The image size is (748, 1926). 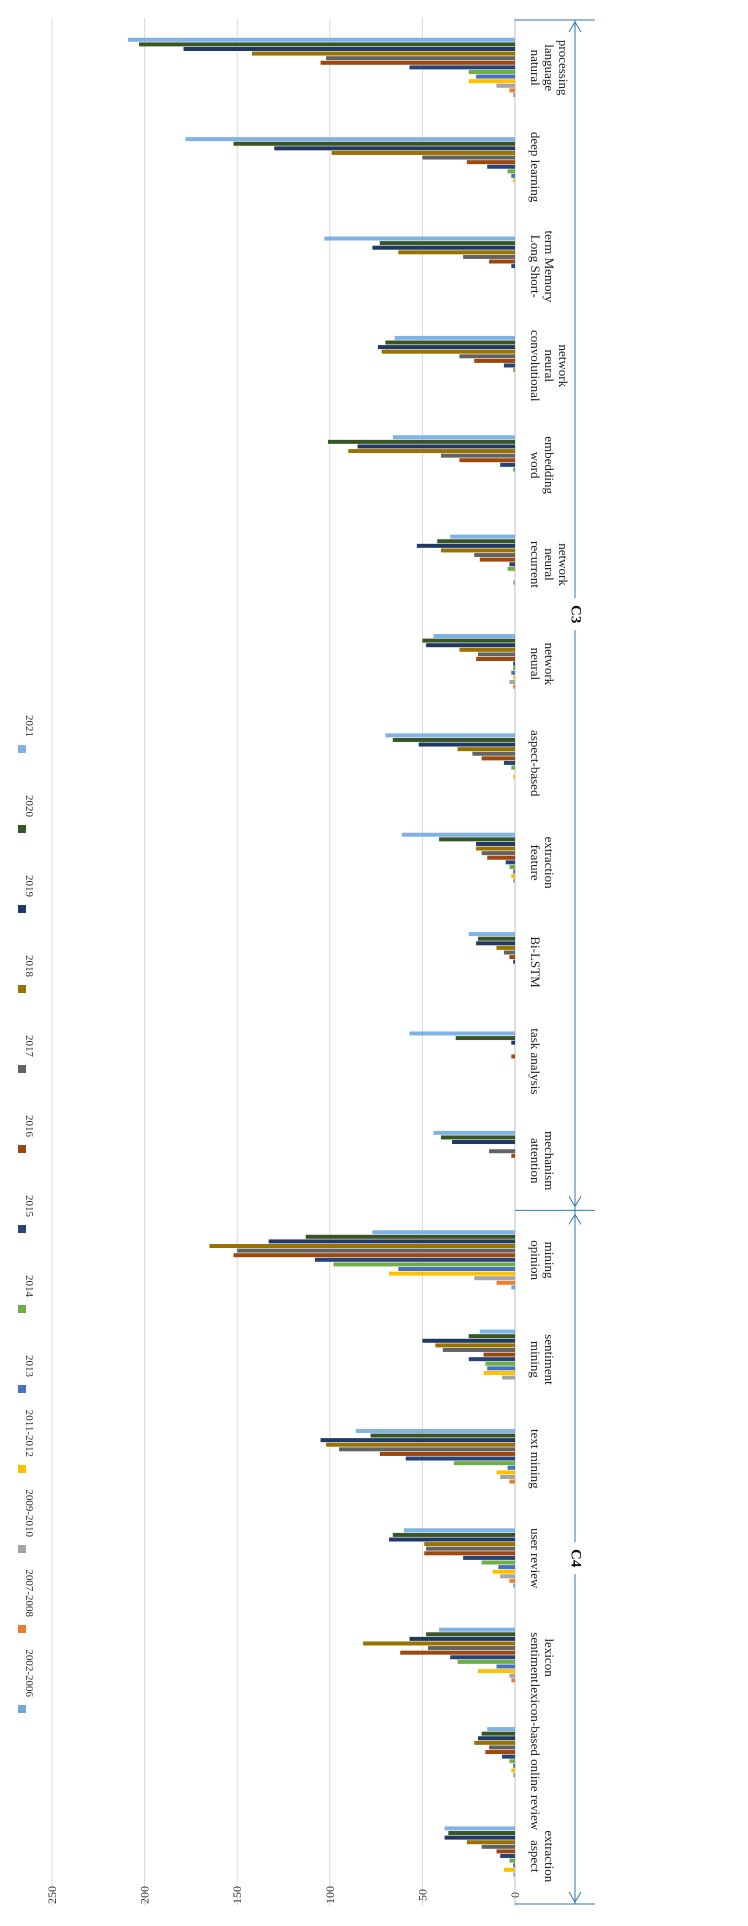 I want to click on bracket-arrow, so click(x=575, y=1219).